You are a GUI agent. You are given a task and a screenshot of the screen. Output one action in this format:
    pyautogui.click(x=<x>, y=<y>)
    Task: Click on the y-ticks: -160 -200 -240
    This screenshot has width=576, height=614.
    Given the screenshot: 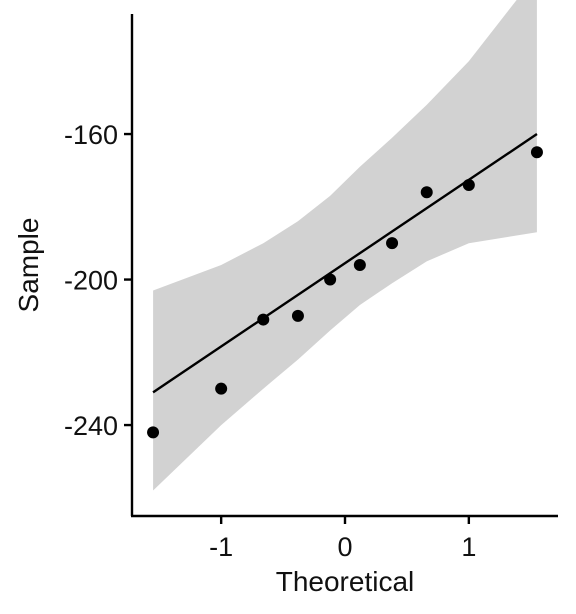 What is the action you would take?
    pyautogui.click(x=98, y=280)
    